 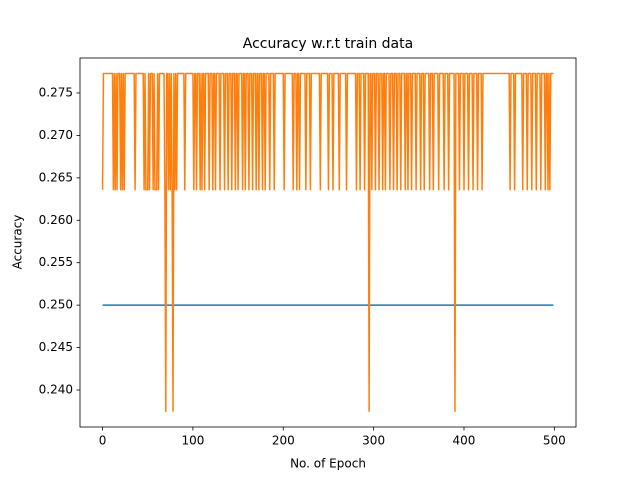 What do you see at coordinates (56, 262) in the screenshot?
I see `y-tick-label: 0.255` at bounding box center [56, 262].